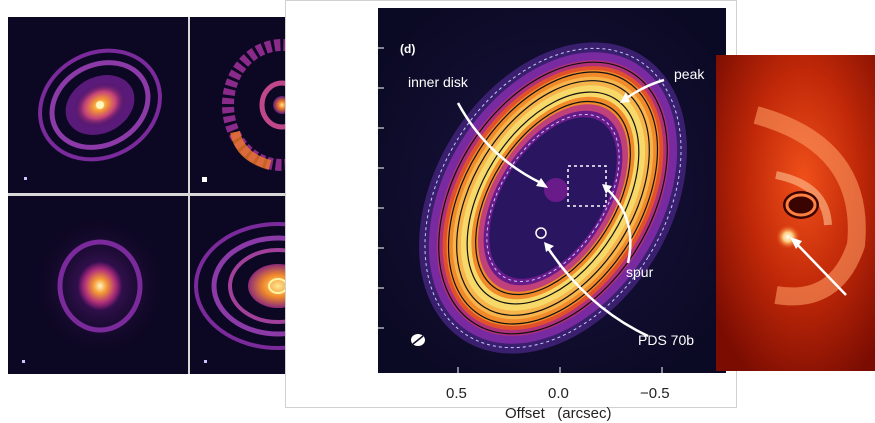 The width and height of the screenshot is (875, 423). I want to click on label-peak: peak, so click(689, 74).